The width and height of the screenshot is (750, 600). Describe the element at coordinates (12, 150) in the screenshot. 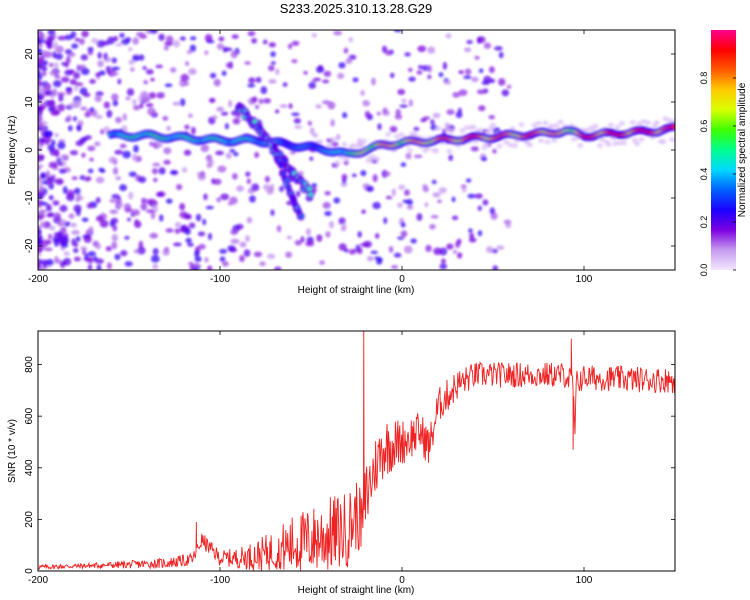

I see `spectrogram-y-label: Frequency (Hz)` at that location.